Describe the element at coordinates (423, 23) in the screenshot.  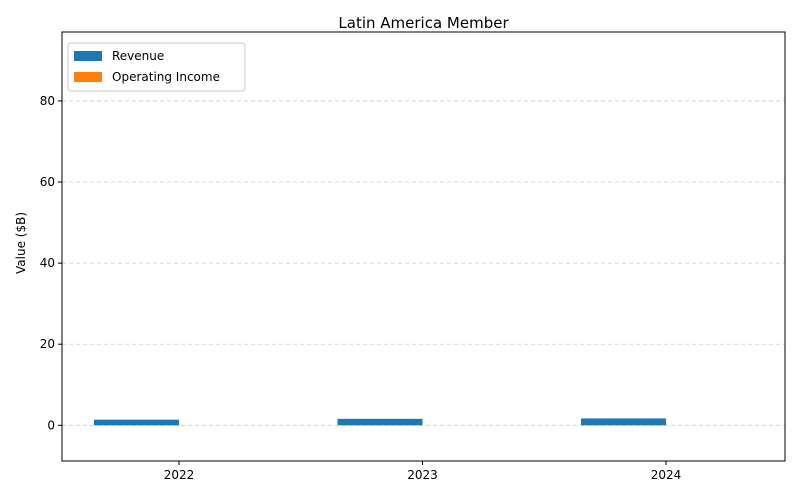
I see `chart-title: Latin America Member` at that location.